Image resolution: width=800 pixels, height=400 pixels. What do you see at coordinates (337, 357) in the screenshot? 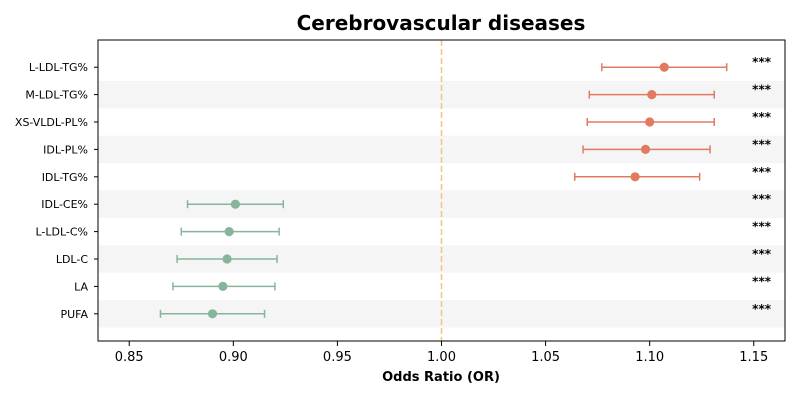
I see `x-tick-label: 0.95` at bounding box center [337, 357].